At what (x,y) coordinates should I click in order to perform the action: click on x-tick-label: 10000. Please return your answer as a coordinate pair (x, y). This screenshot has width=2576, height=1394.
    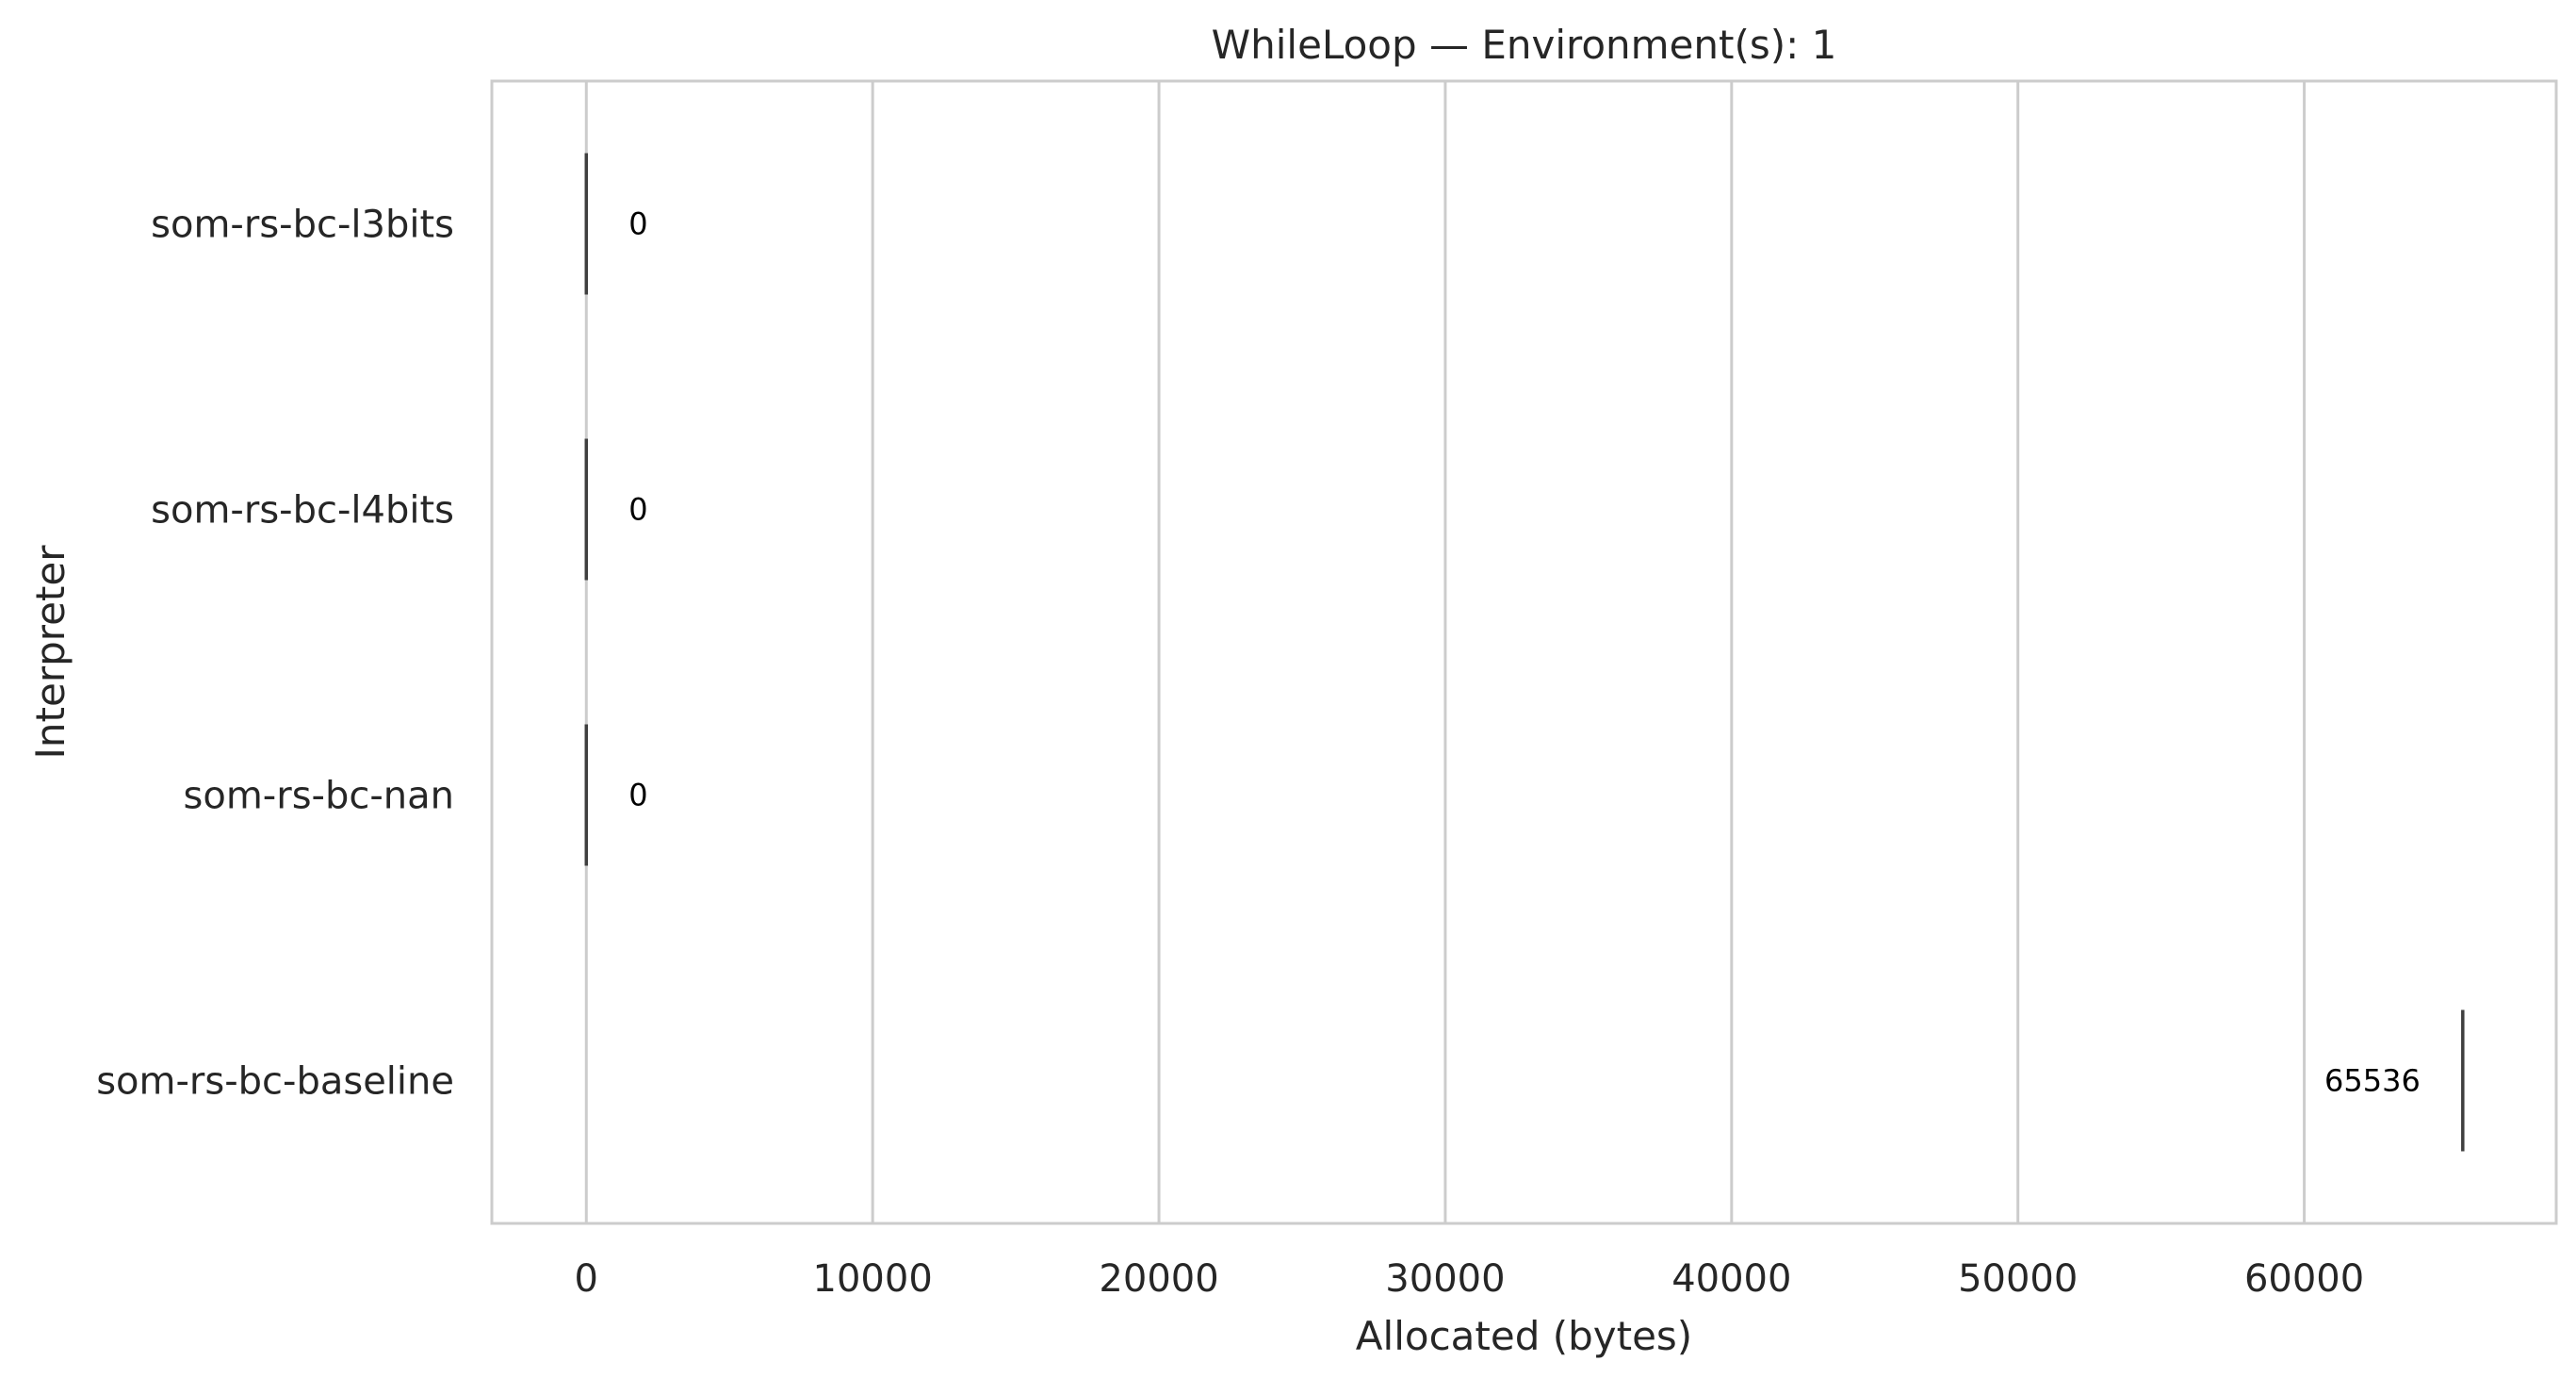
    Looking at the image, I should click on (873, 1279).